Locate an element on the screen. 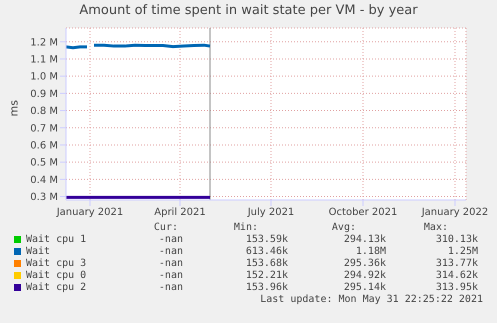 Image resolution: width=497 pixels, height=323 pixels. legend-label: Wait cpu 3 is located at coordinates (56, 263).